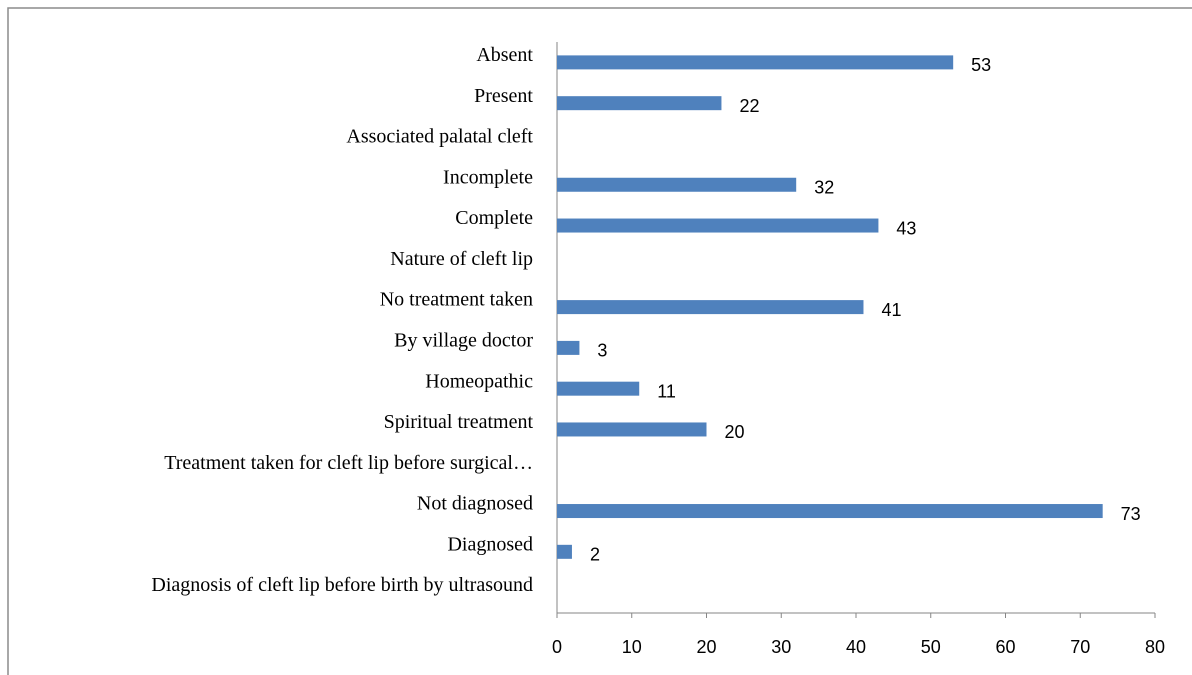 This screenshot has height=675, width=1192. What do you see at coordinates (632, 647) in the screenshot?
I see `x-tick-label: 10` at bounding box center [632, 647].